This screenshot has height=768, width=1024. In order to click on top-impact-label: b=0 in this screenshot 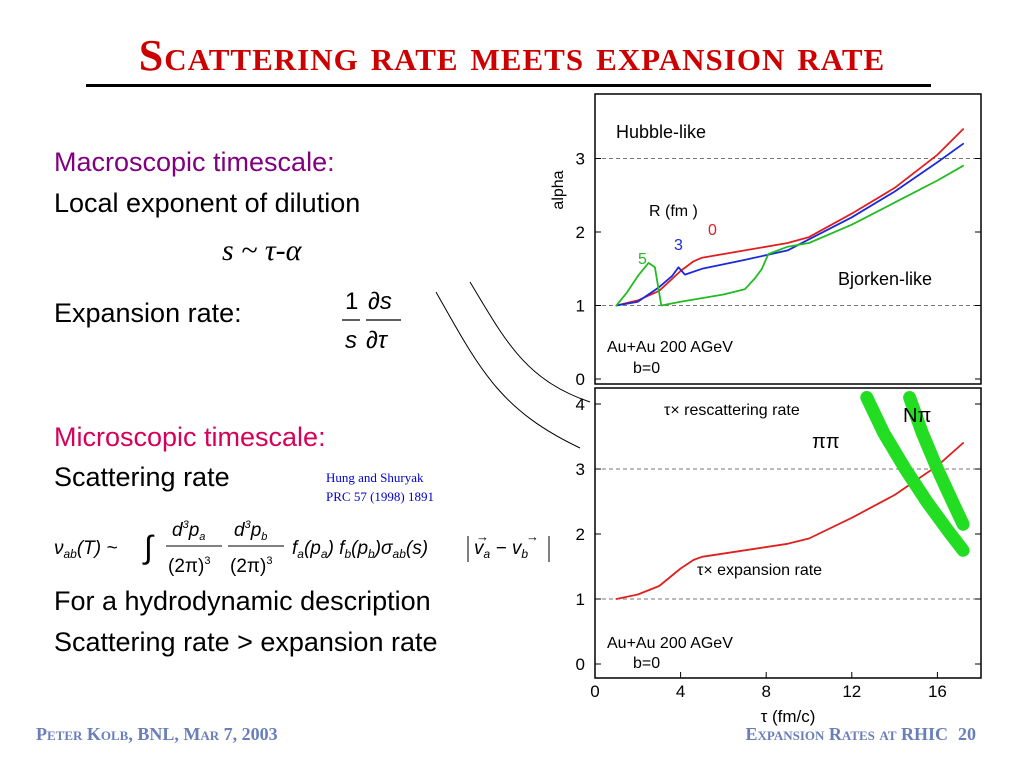, I will do `click(646, 368)`.